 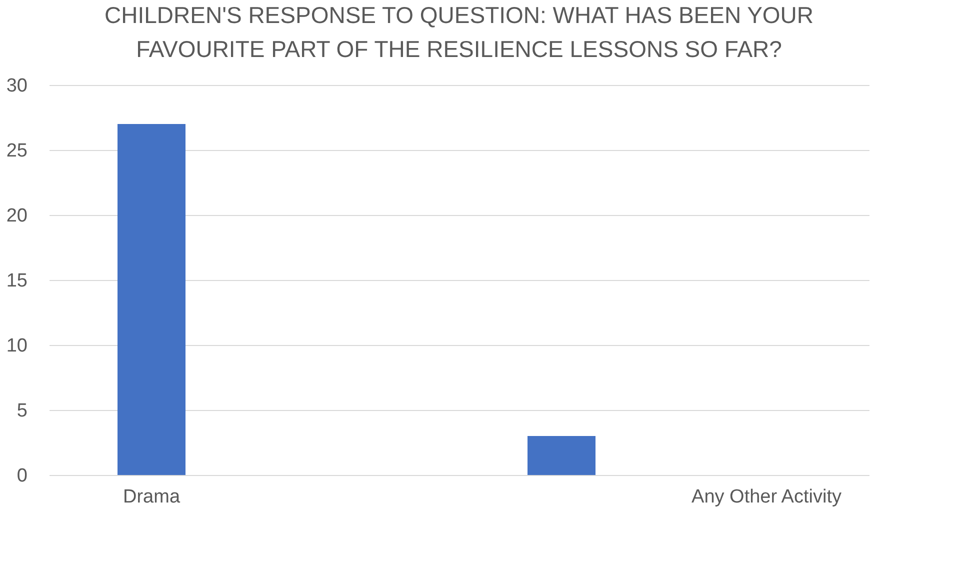 What do you see at coordinates (151, 497) in the screenshot?
I see `x-tick-label: Drama` at bounding box center [151, 497].